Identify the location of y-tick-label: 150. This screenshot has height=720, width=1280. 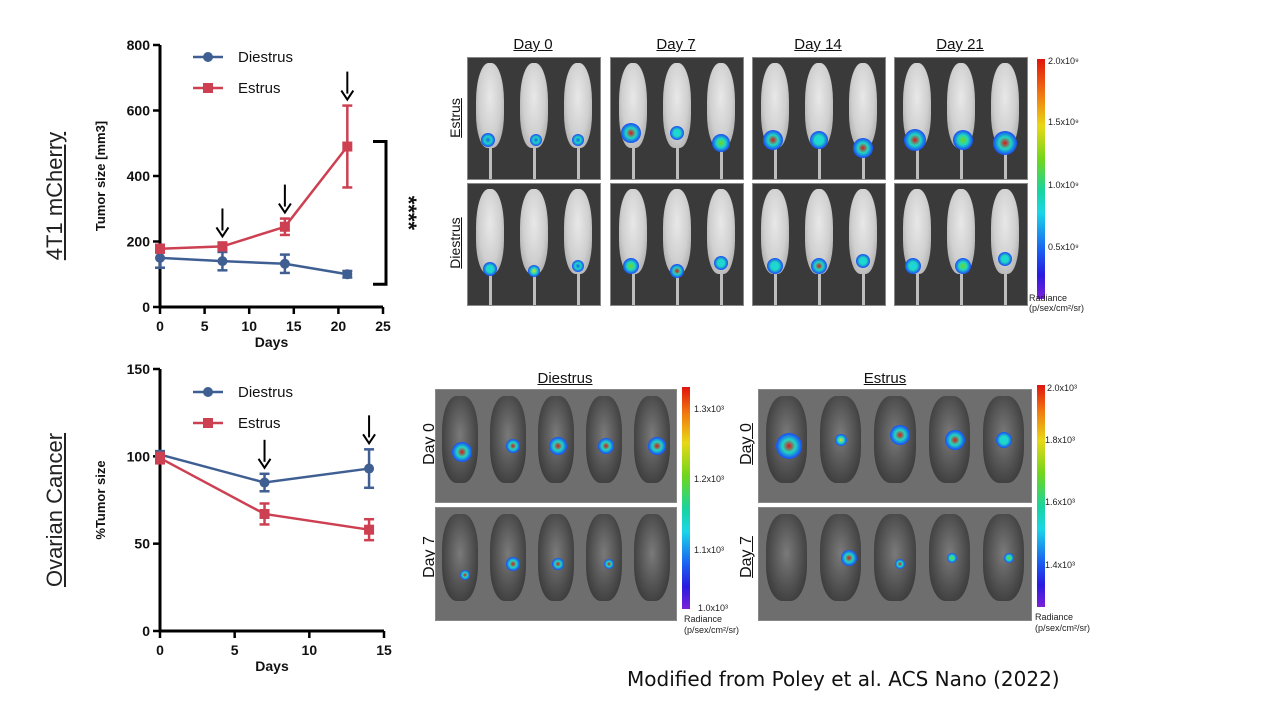
(139, 369).